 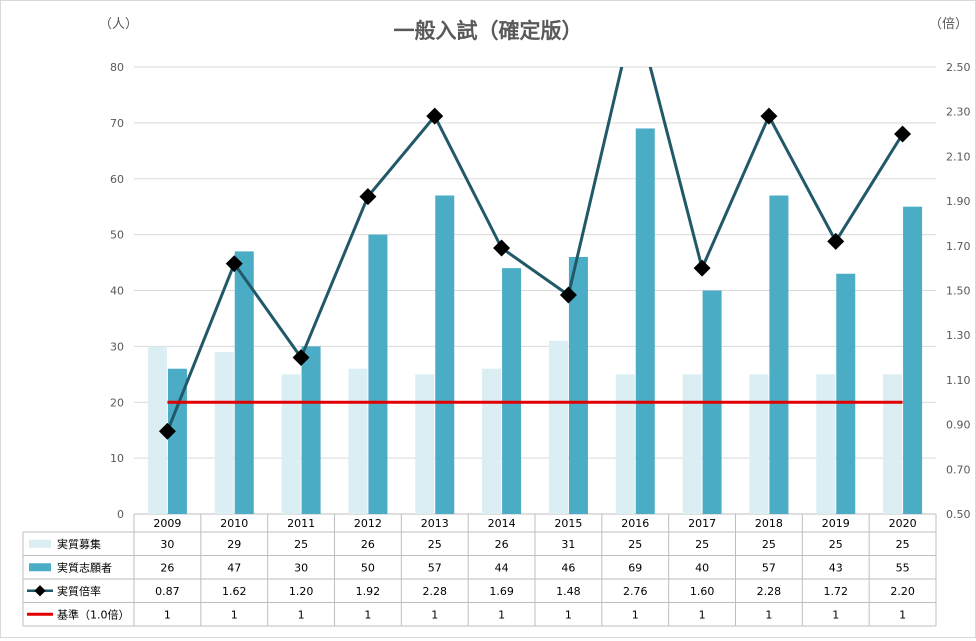 What do you see at coordinates (568, 544) in the screenshot?
I see `table-cell: 31` at bounding box center [568, 544].